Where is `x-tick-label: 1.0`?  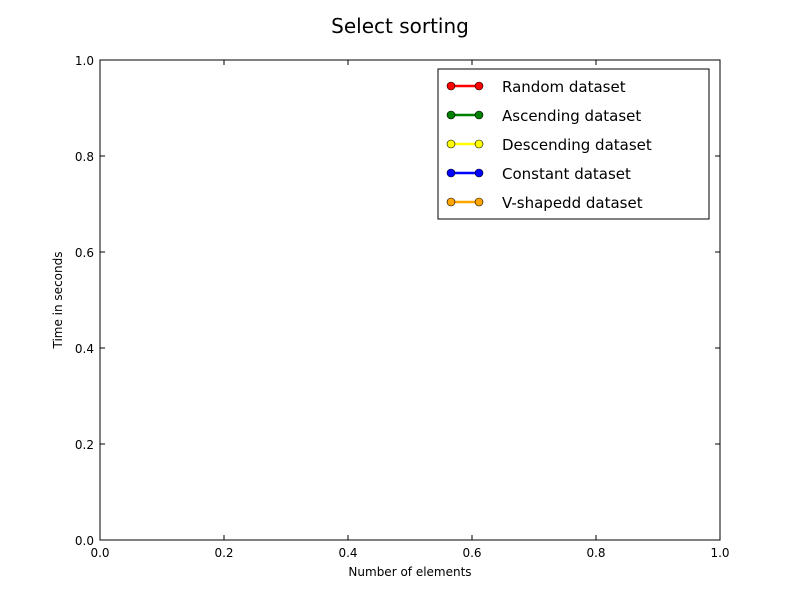 x-tick-label: 1.0 is located at coordinates (719, 553).